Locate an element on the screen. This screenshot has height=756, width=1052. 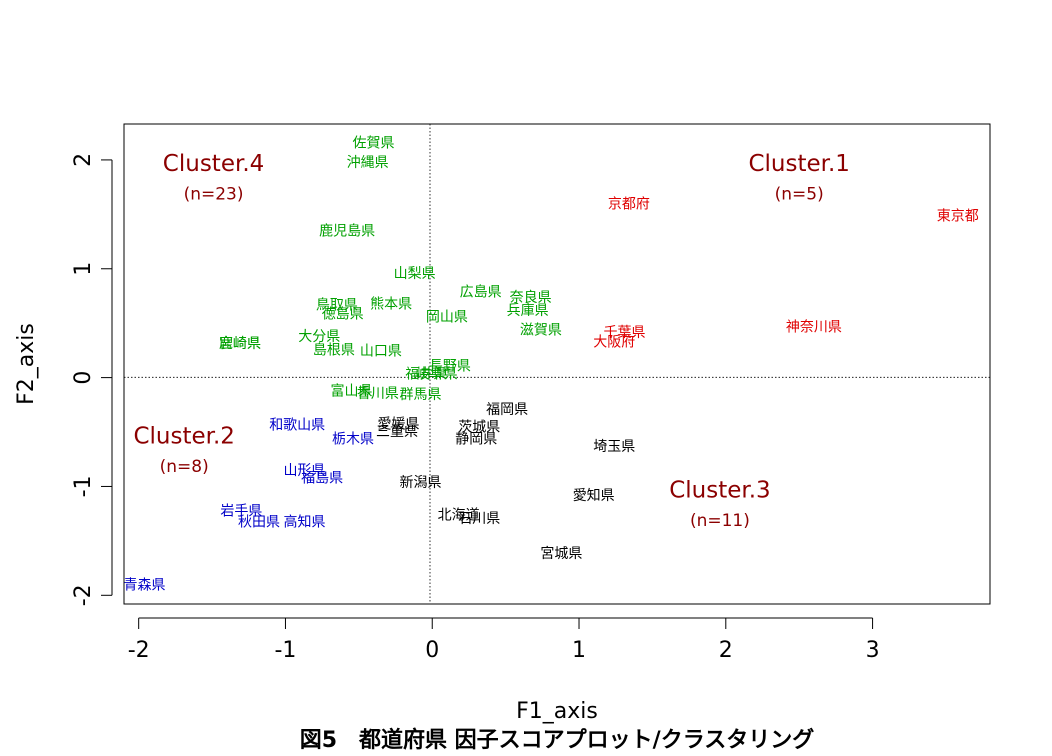
point-label: 沖縄県 is located at coordinates (368, 163).